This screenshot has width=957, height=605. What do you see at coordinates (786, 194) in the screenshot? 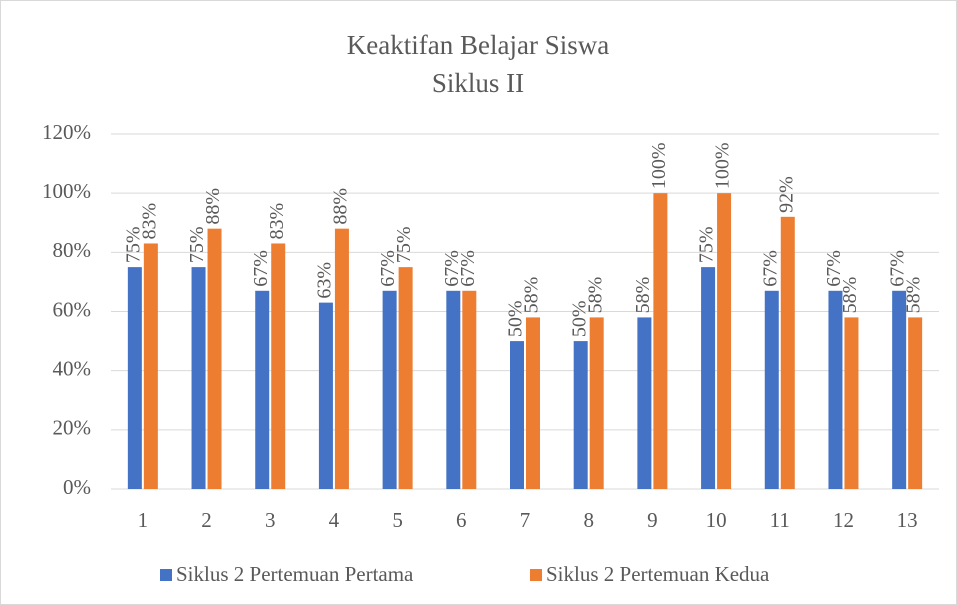
I see `data-label: 92%` at bounding box center [786, 194].